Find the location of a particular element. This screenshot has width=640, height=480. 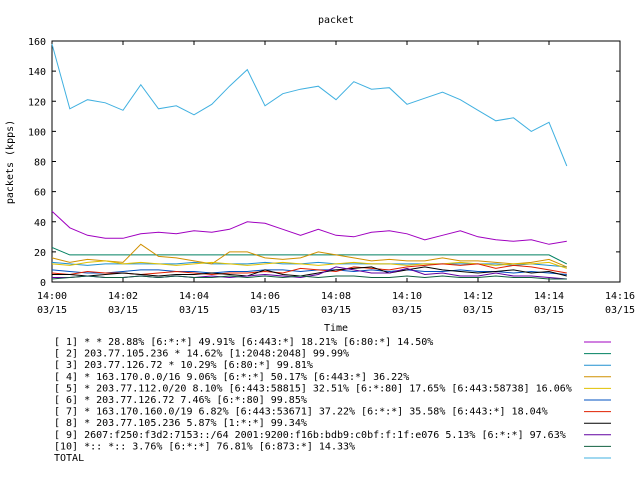

x-tick-time: 14:00 is located at coordinates (52, 296).